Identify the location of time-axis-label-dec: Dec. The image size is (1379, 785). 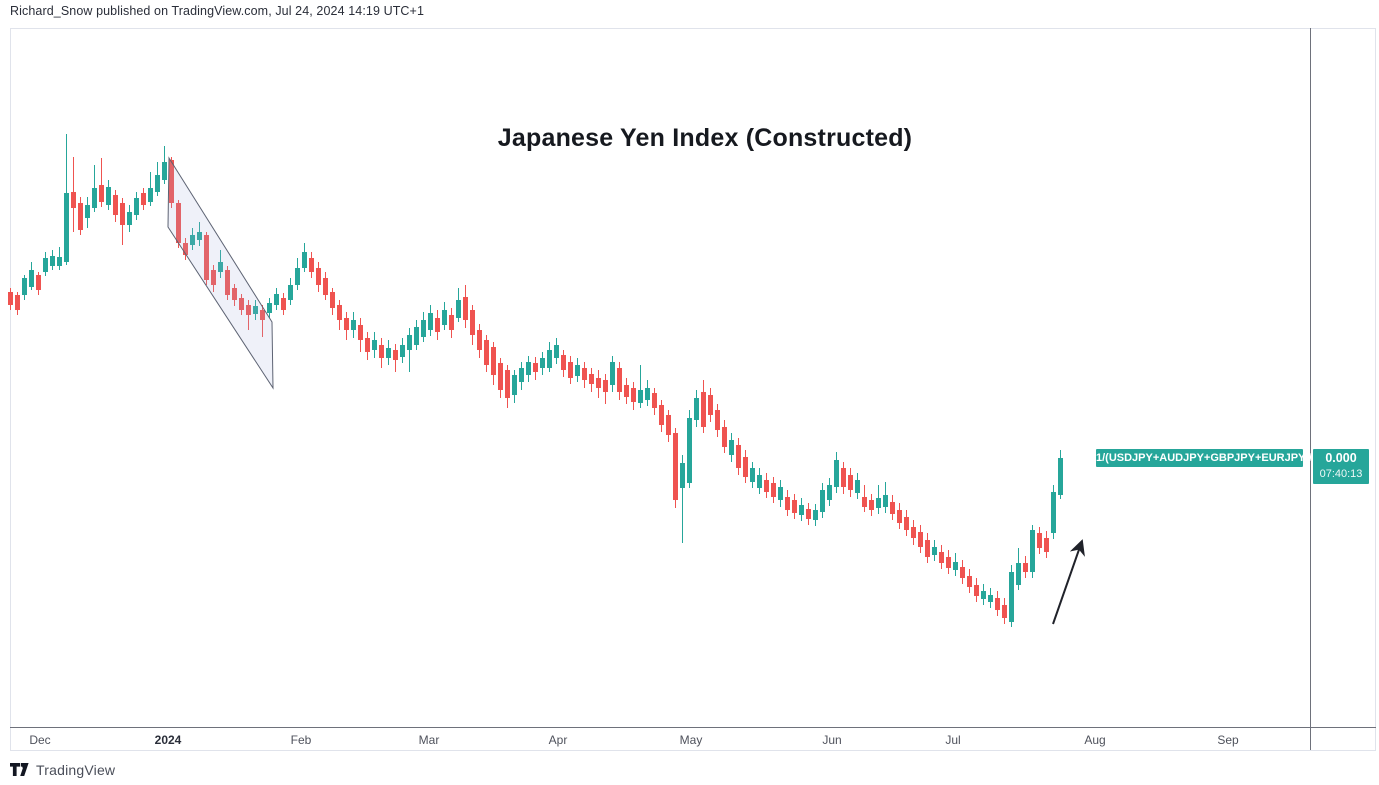
(40, 740).